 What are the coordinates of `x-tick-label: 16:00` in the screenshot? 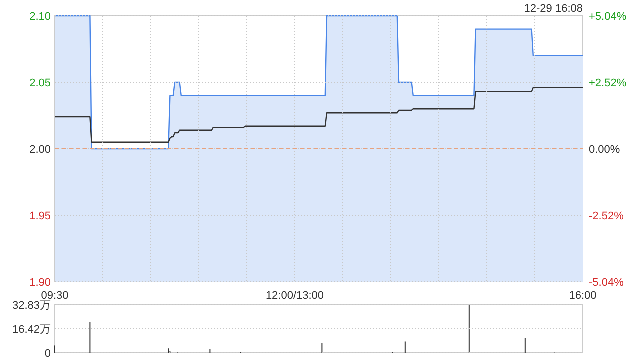 It's located at (583, 296).